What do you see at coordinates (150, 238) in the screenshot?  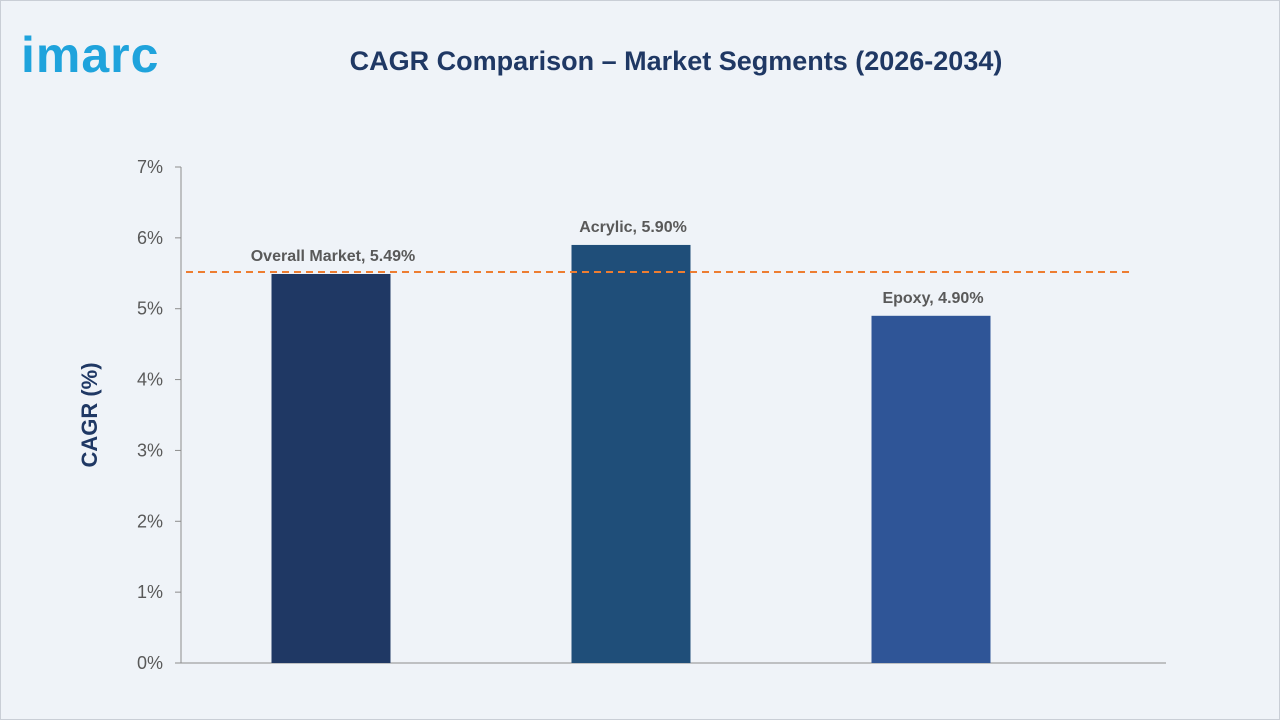 I see `y-tick-label: 6%` at bounding box center [150, 238].